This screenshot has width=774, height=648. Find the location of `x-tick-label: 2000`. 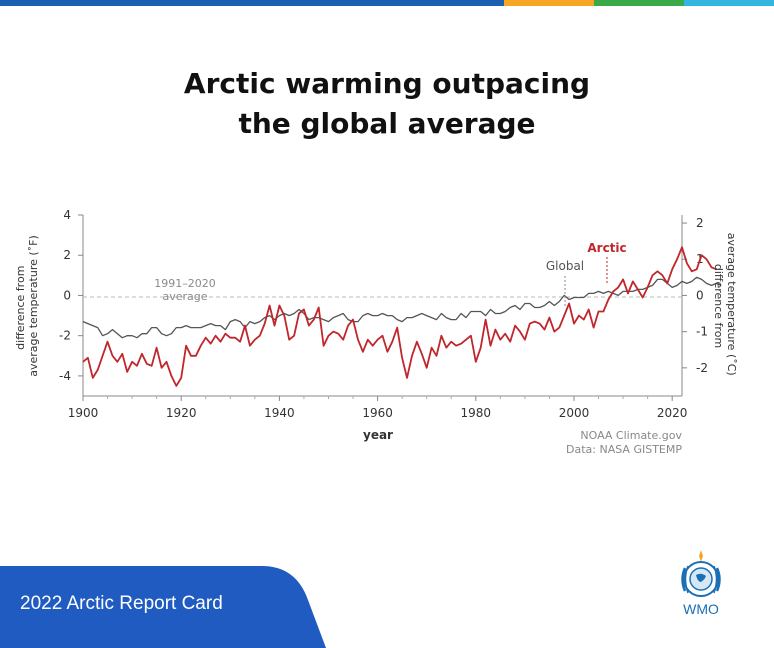

x-tick-label: 2000 is located at coordinates (574, 413).